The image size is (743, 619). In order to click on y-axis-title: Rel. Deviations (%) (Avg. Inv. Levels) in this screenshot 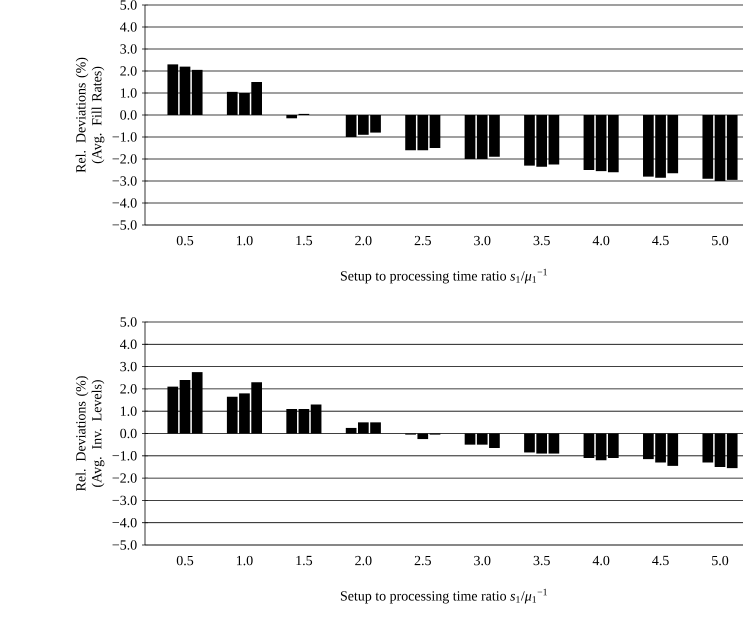, I will do `click(90, 434)`.